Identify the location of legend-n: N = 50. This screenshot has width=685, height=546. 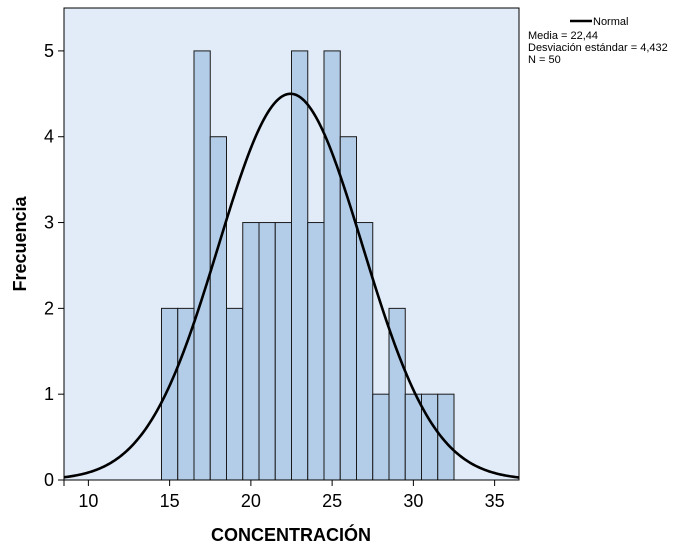
(544, 60).